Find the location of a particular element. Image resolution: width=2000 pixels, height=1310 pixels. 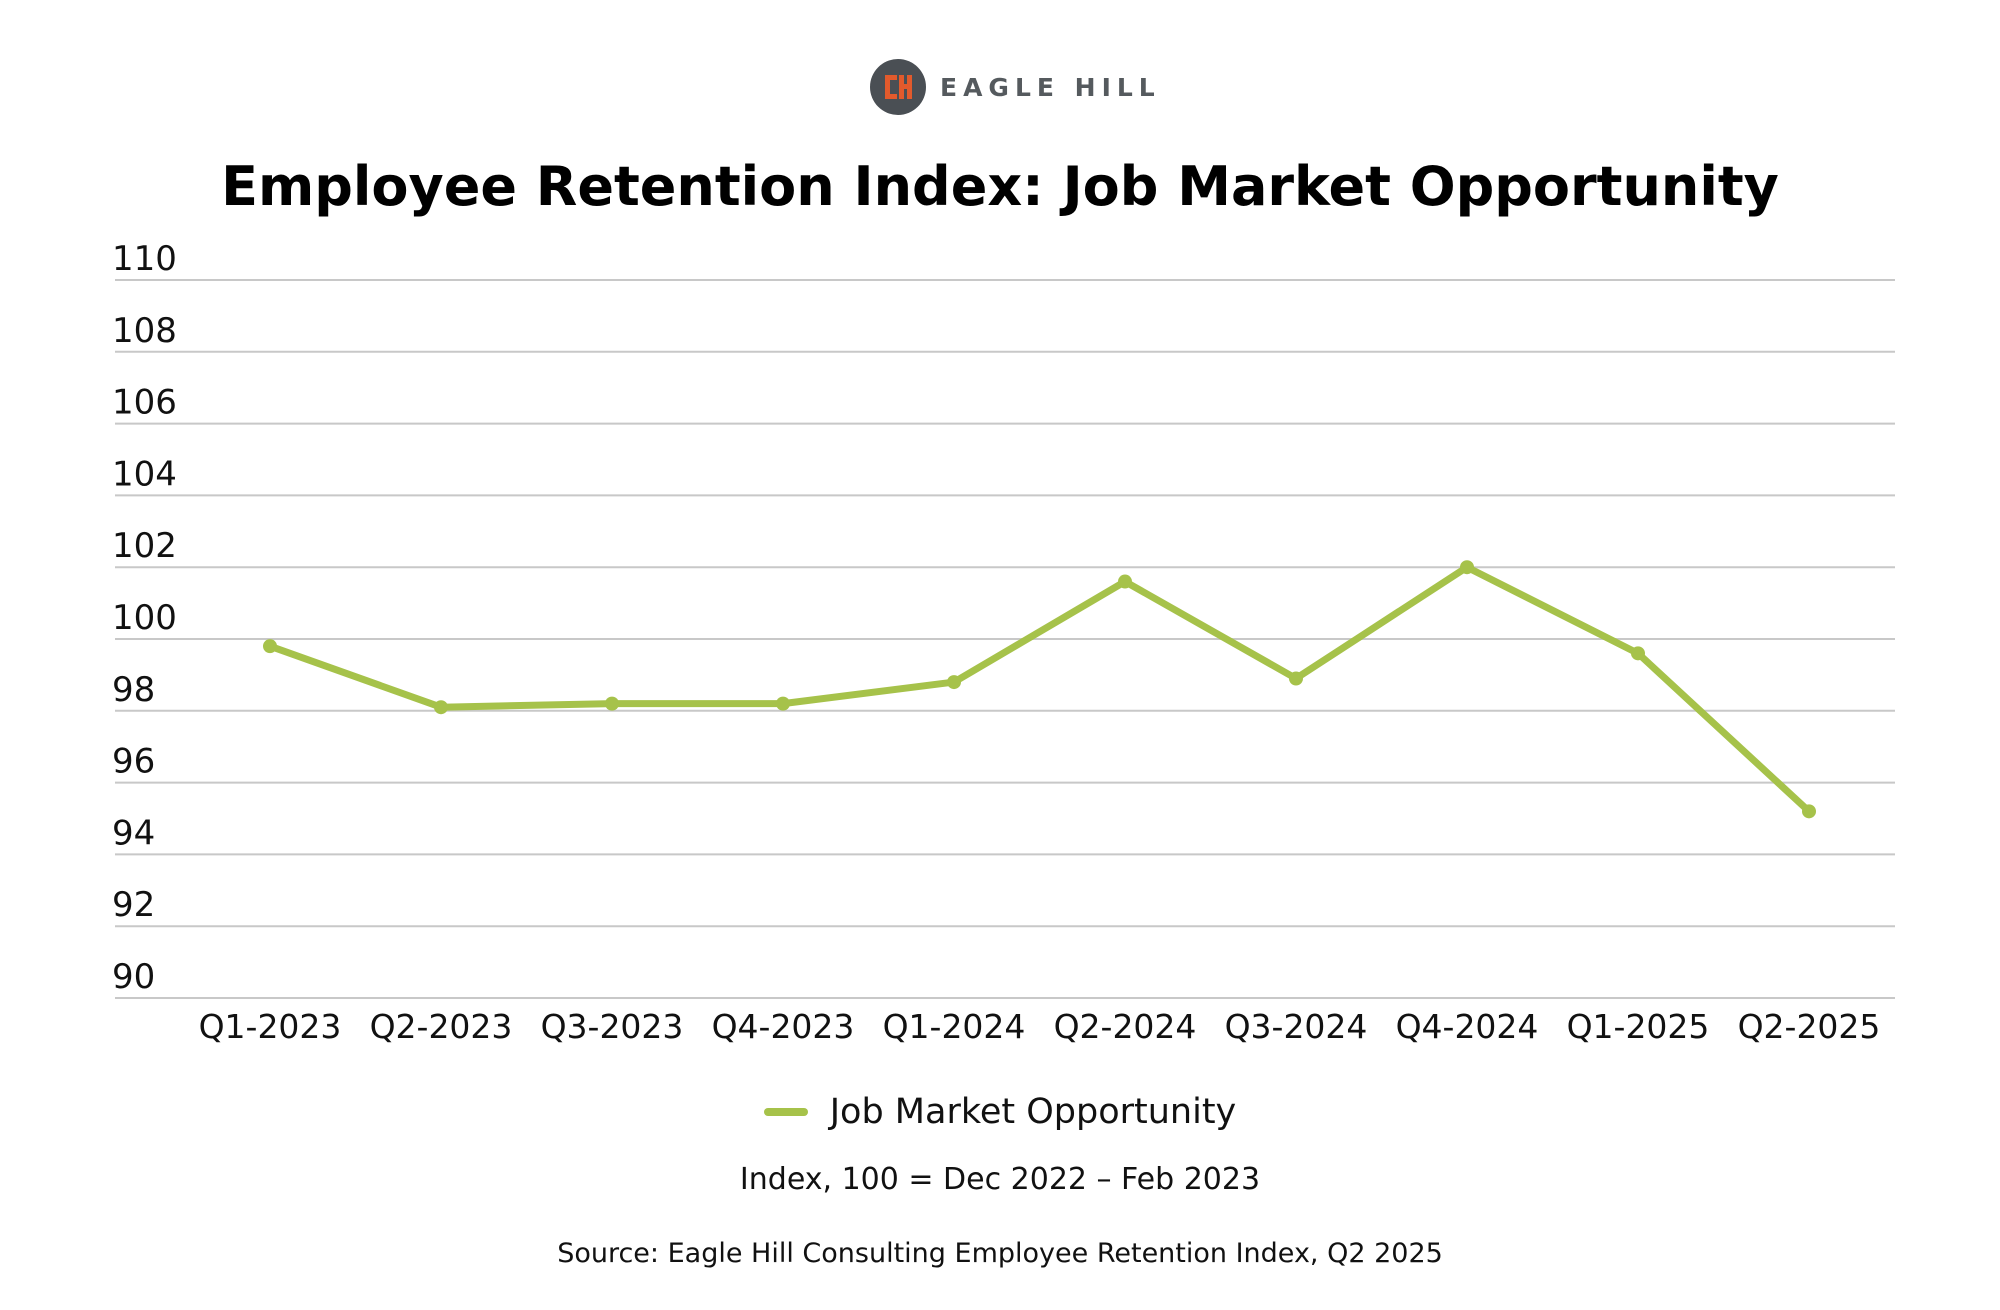

series-line is located at coordinates (1039, 689).